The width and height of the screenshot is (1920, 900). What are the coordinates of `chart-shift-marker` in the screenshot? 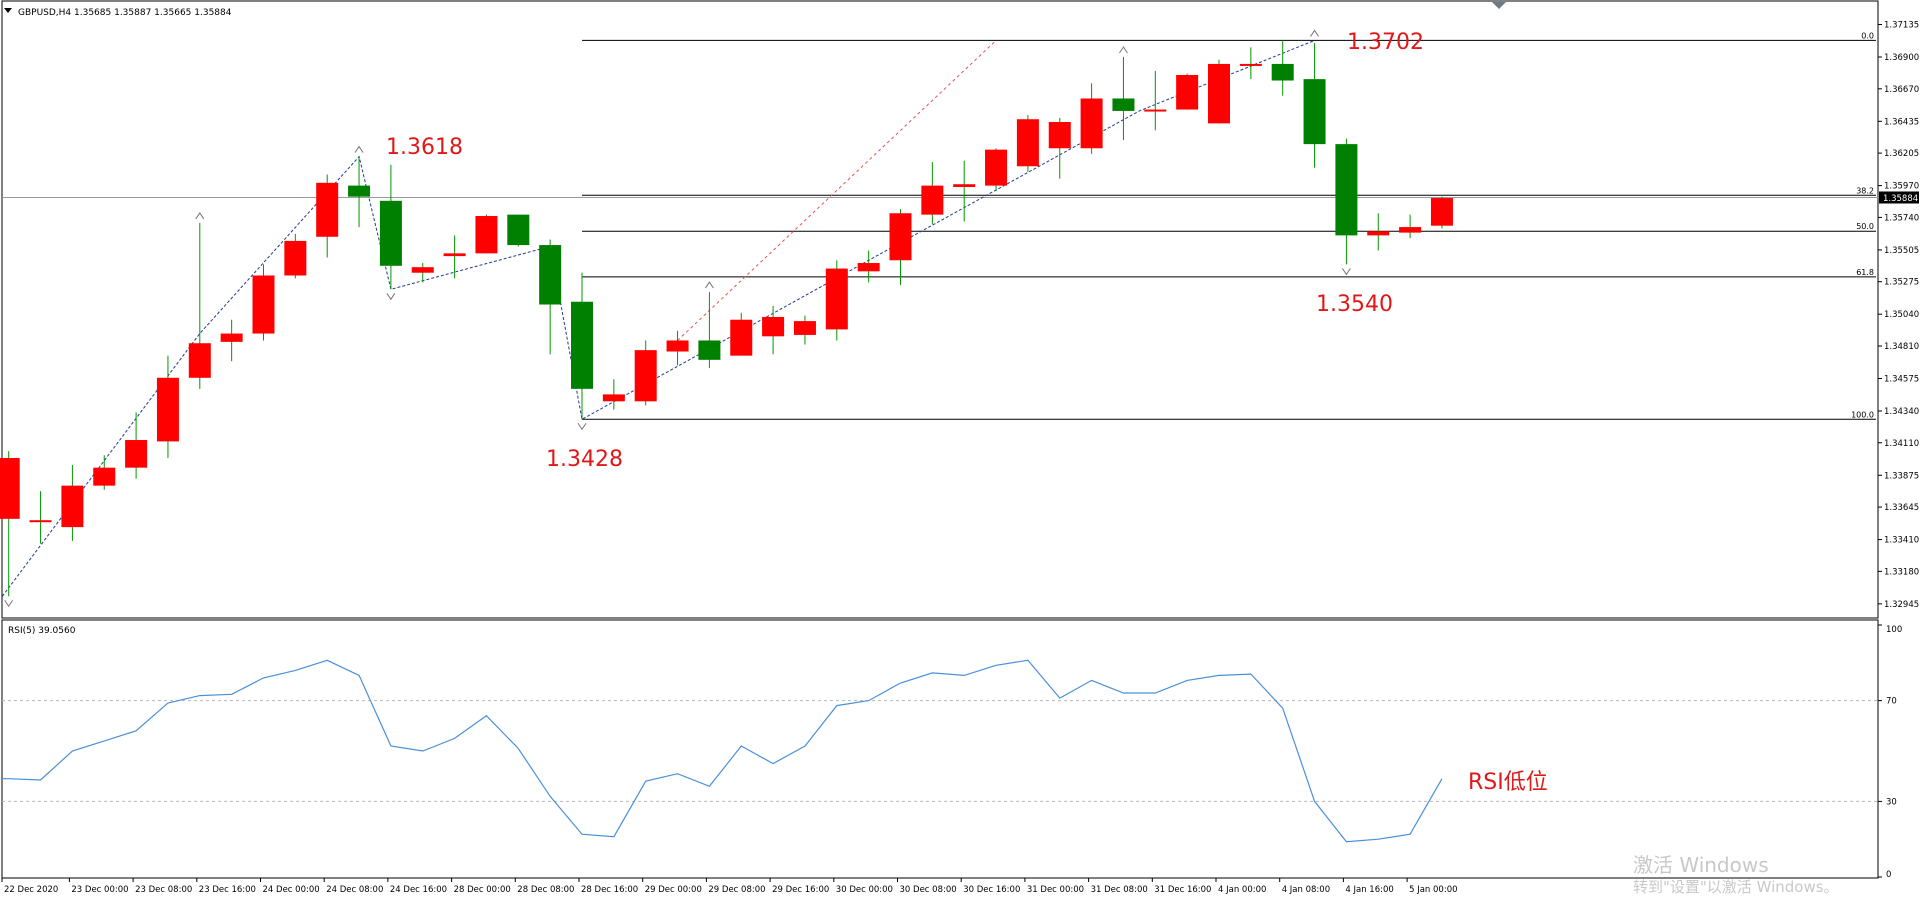 It's located at (1499, 5).